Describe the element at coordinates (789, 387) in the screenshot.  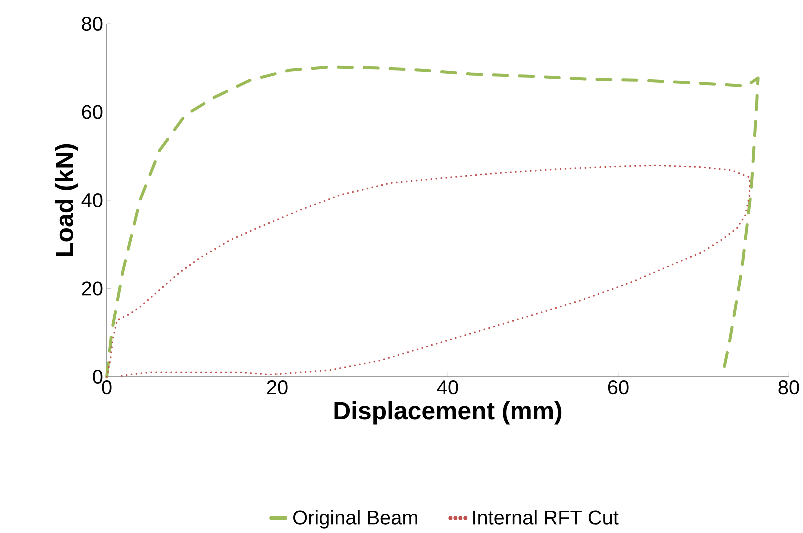
I see `x-tick-label: 80` at that location.